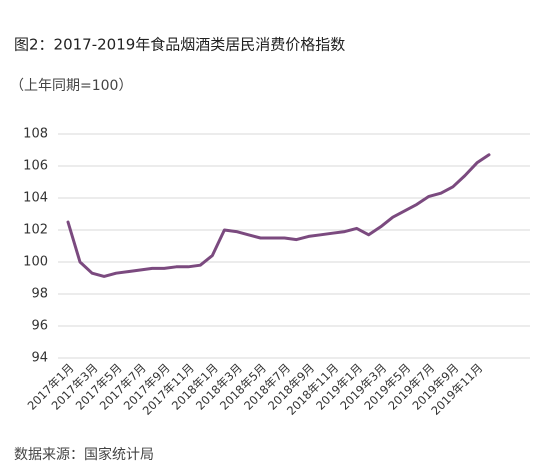 This screenshot has width=543, height=476. What do you see at coordinates (39, 358) in the screenshot?
I see `y-tick-label: 94` at bounding box center [39, 358].